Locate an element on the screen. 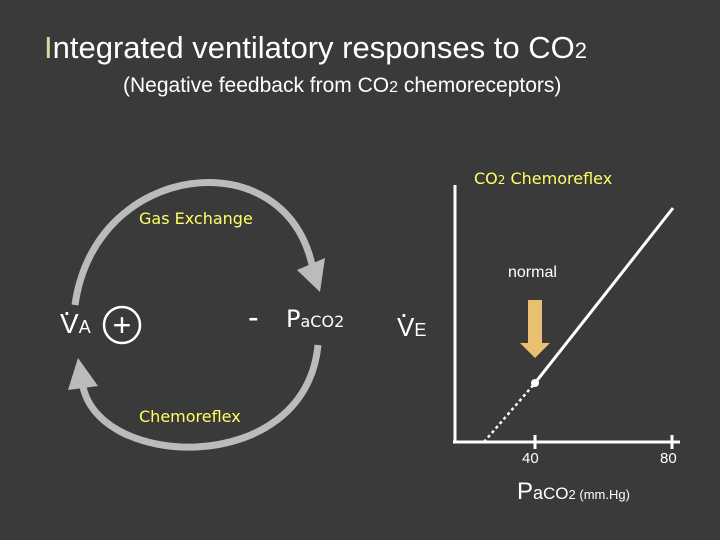 This screenshot has width=720, height=540. normal-arrow-shaft is located at coordinates (535, 322).